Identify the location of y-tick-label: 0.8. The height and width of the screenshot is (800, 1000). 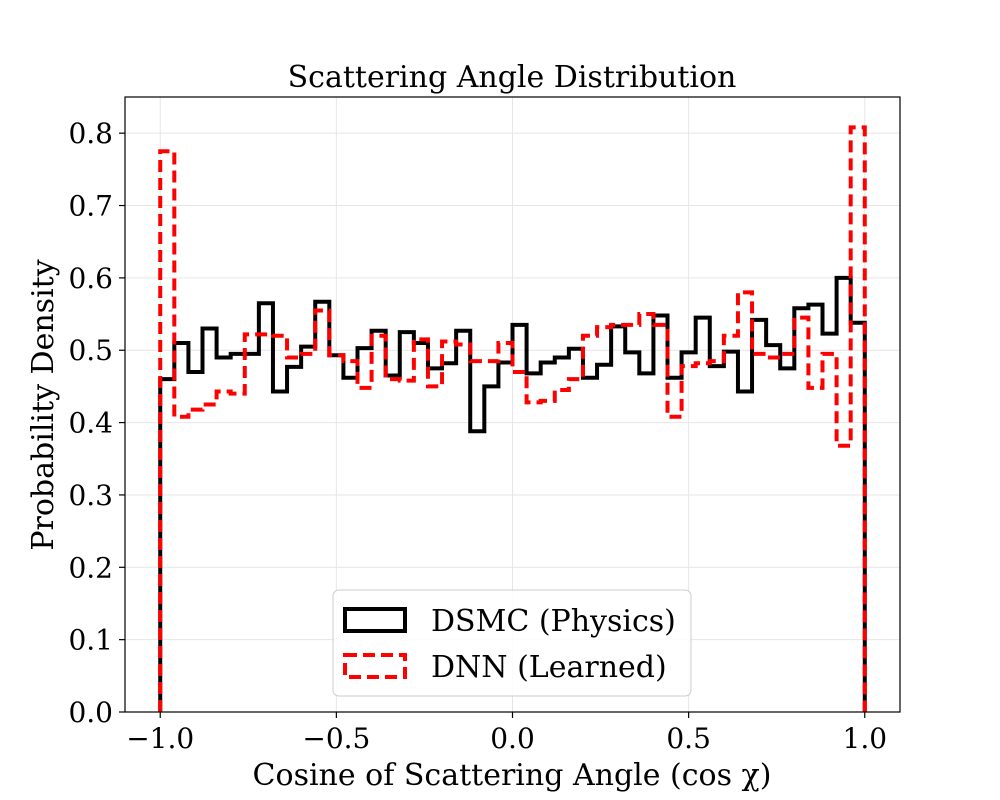
(90, 133).